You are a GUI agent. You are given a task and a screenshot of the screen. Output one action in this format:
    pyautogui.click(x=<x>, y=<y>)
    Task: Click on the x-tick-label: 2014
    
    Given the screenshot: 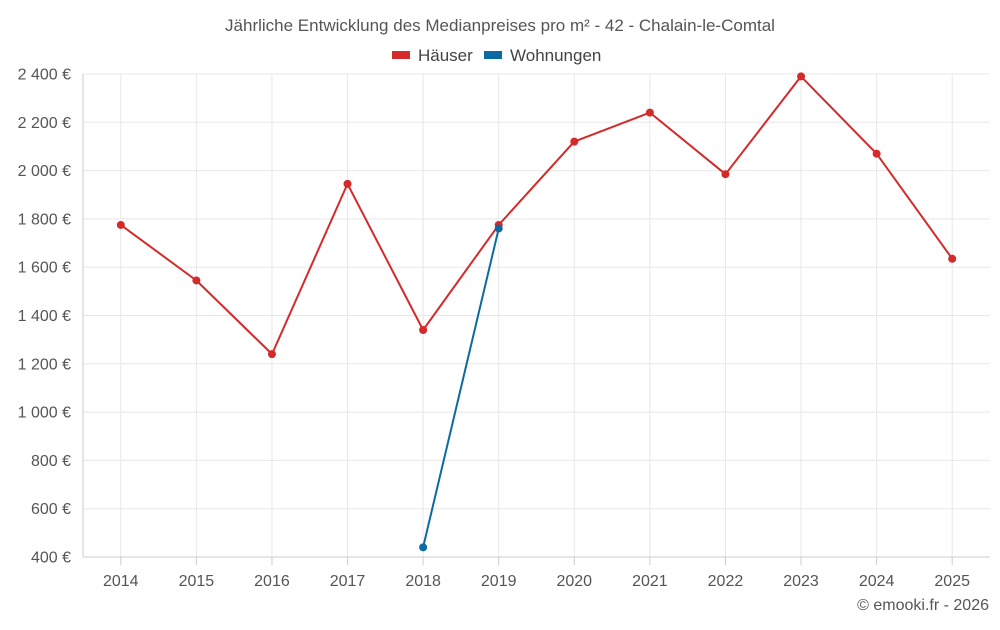 What is the action you would take?
    pyautogui.click(x=121, y=581)
    